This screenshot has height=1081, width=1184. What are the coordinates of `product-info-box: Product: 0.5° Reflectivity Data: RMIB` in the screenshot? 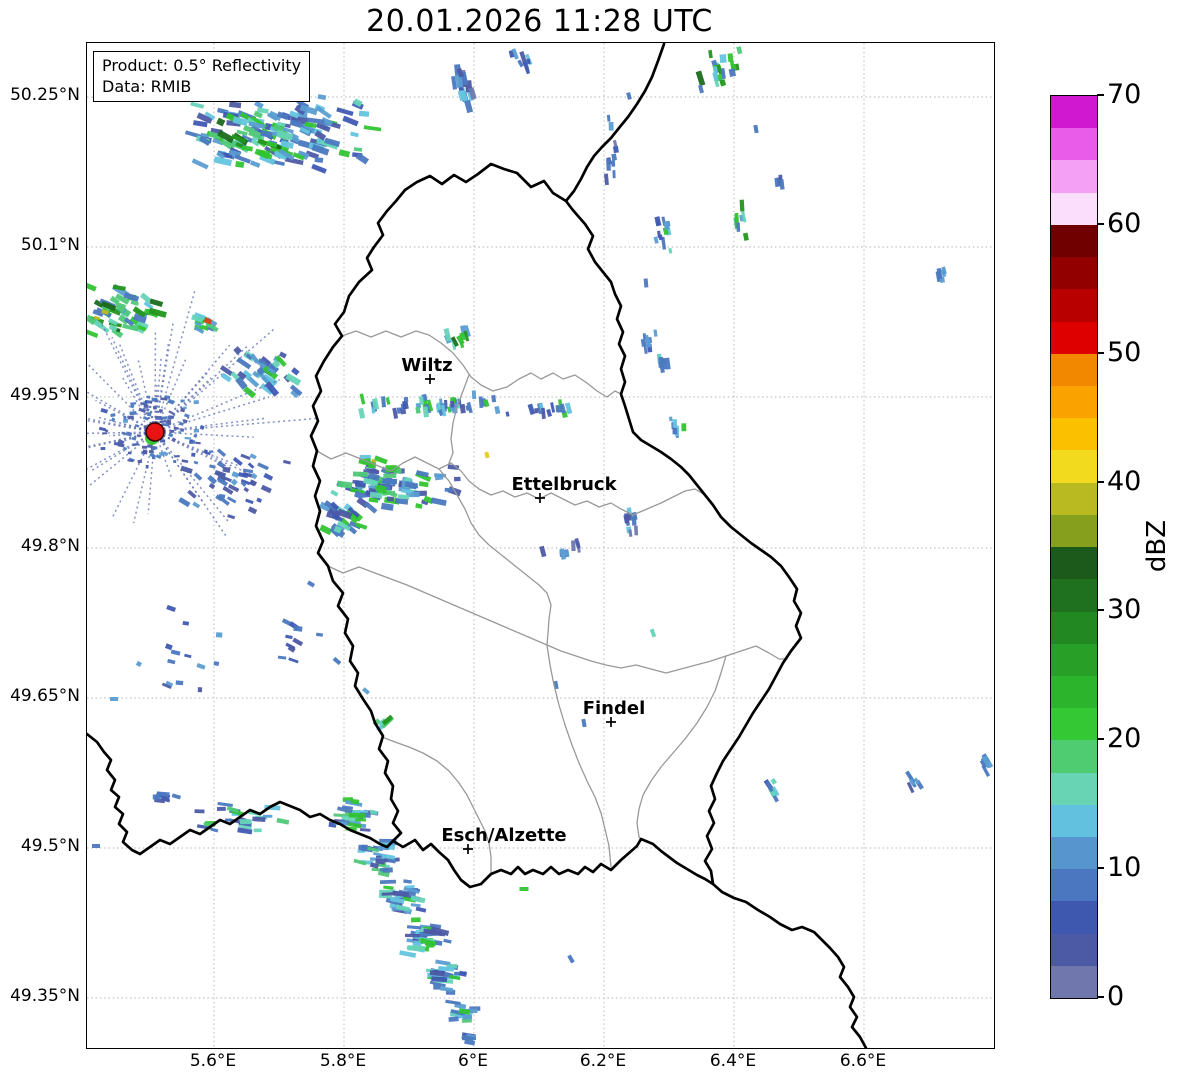 It's located at (202, 77).